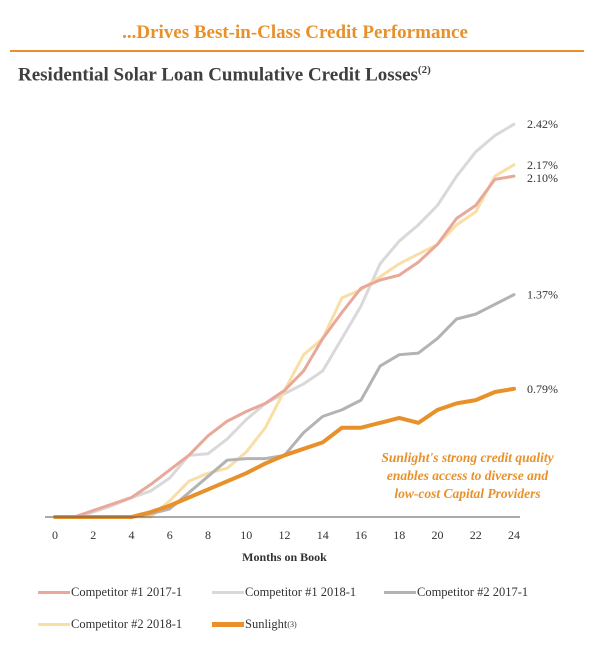 The height and width of the screenshot is (653, 590). Describe the element at coordinates (399, 535) in the screenshot. I see `x-tick-label: 18` at that location.